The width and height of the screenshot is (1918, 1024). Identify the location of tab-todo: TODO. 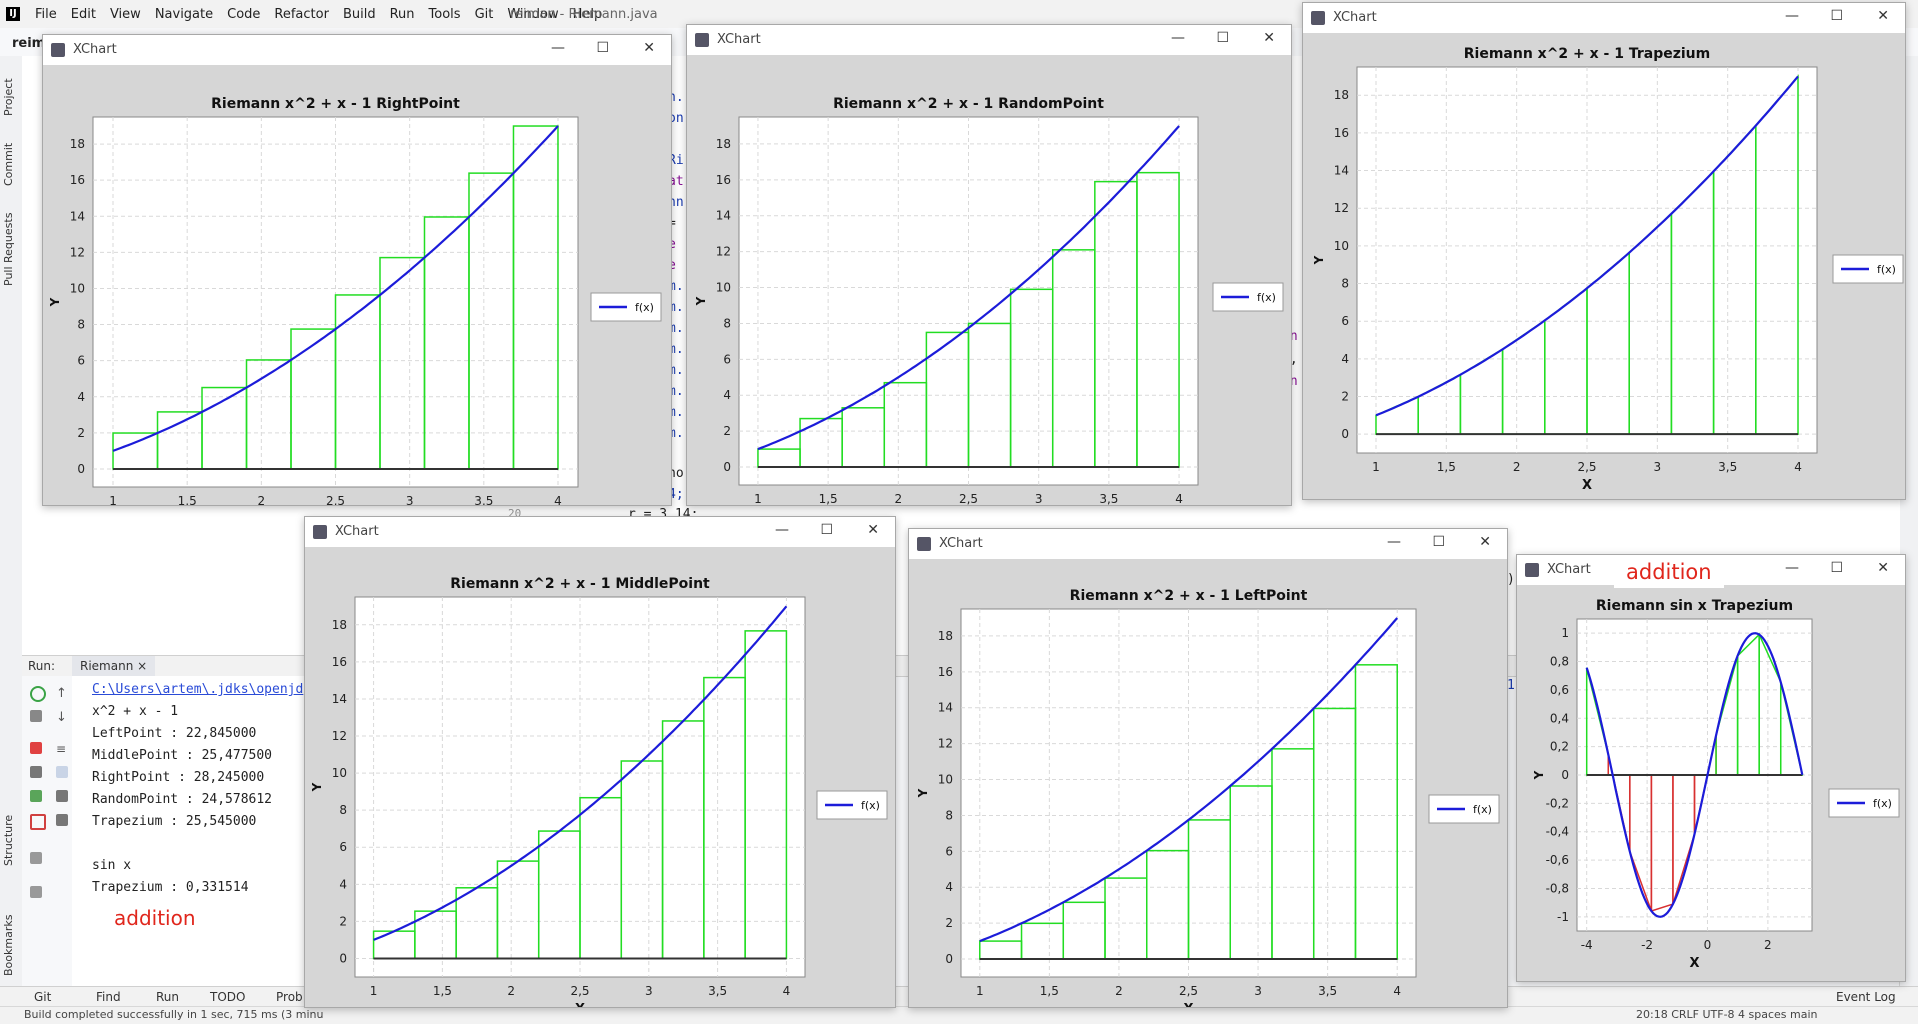
(228, 997).